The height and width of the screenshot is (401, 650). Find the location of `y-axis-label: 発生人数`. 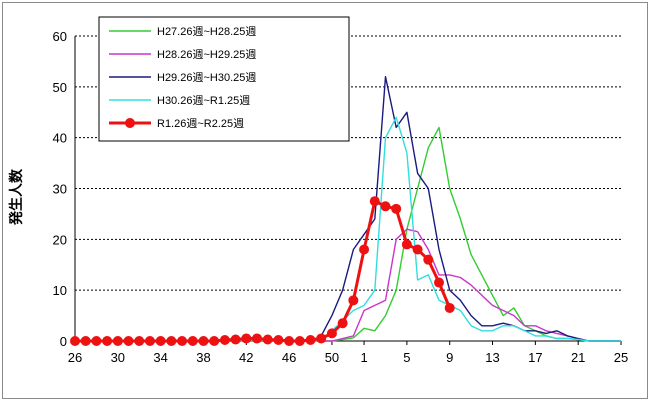

y-axis-label: 発生人数 is located at coordinates (16, 197).